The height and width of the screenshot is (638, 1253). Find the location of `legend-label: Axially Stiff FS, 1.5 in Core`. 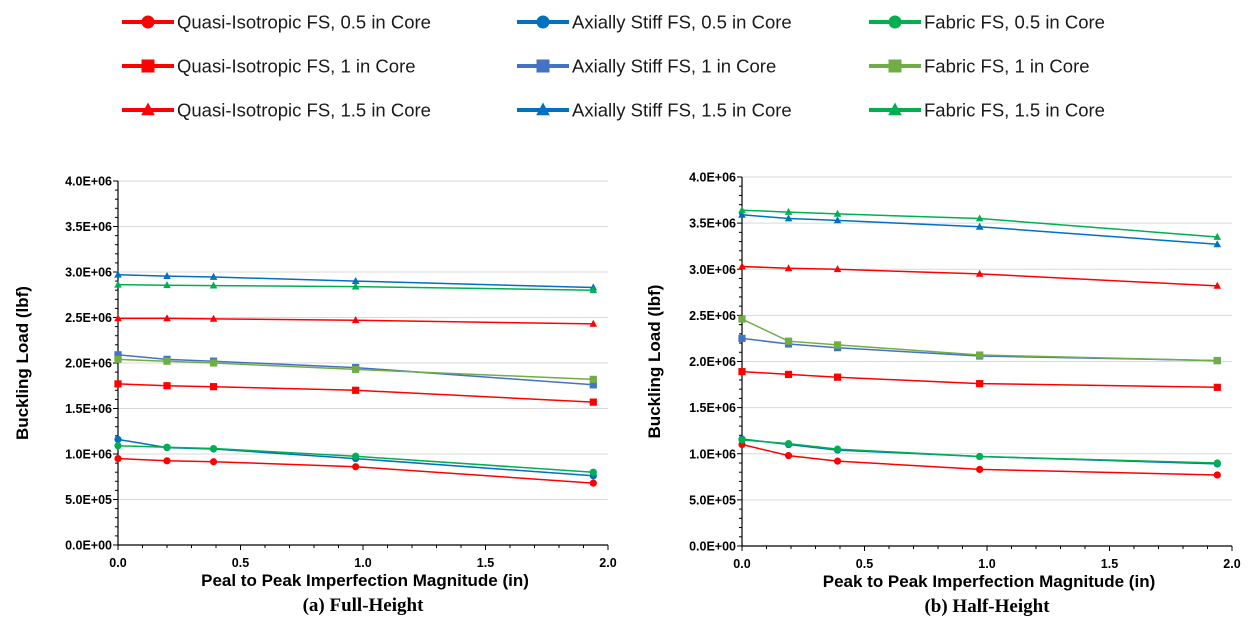

legend-label: Axially Stiff FS, 1.5 in Core is located at coordinates (682, 110).